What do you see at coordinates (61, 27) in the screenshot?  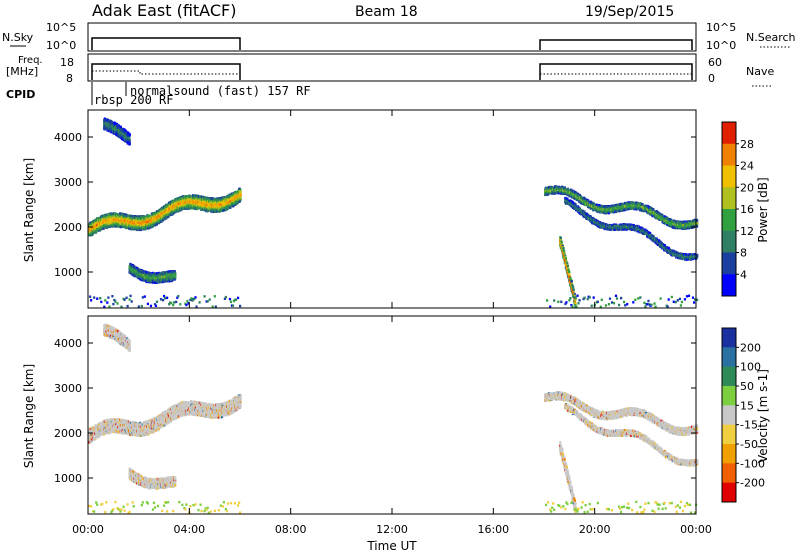 I see `nsky-tick-top: 10^5` at bounding box center [61, 27].